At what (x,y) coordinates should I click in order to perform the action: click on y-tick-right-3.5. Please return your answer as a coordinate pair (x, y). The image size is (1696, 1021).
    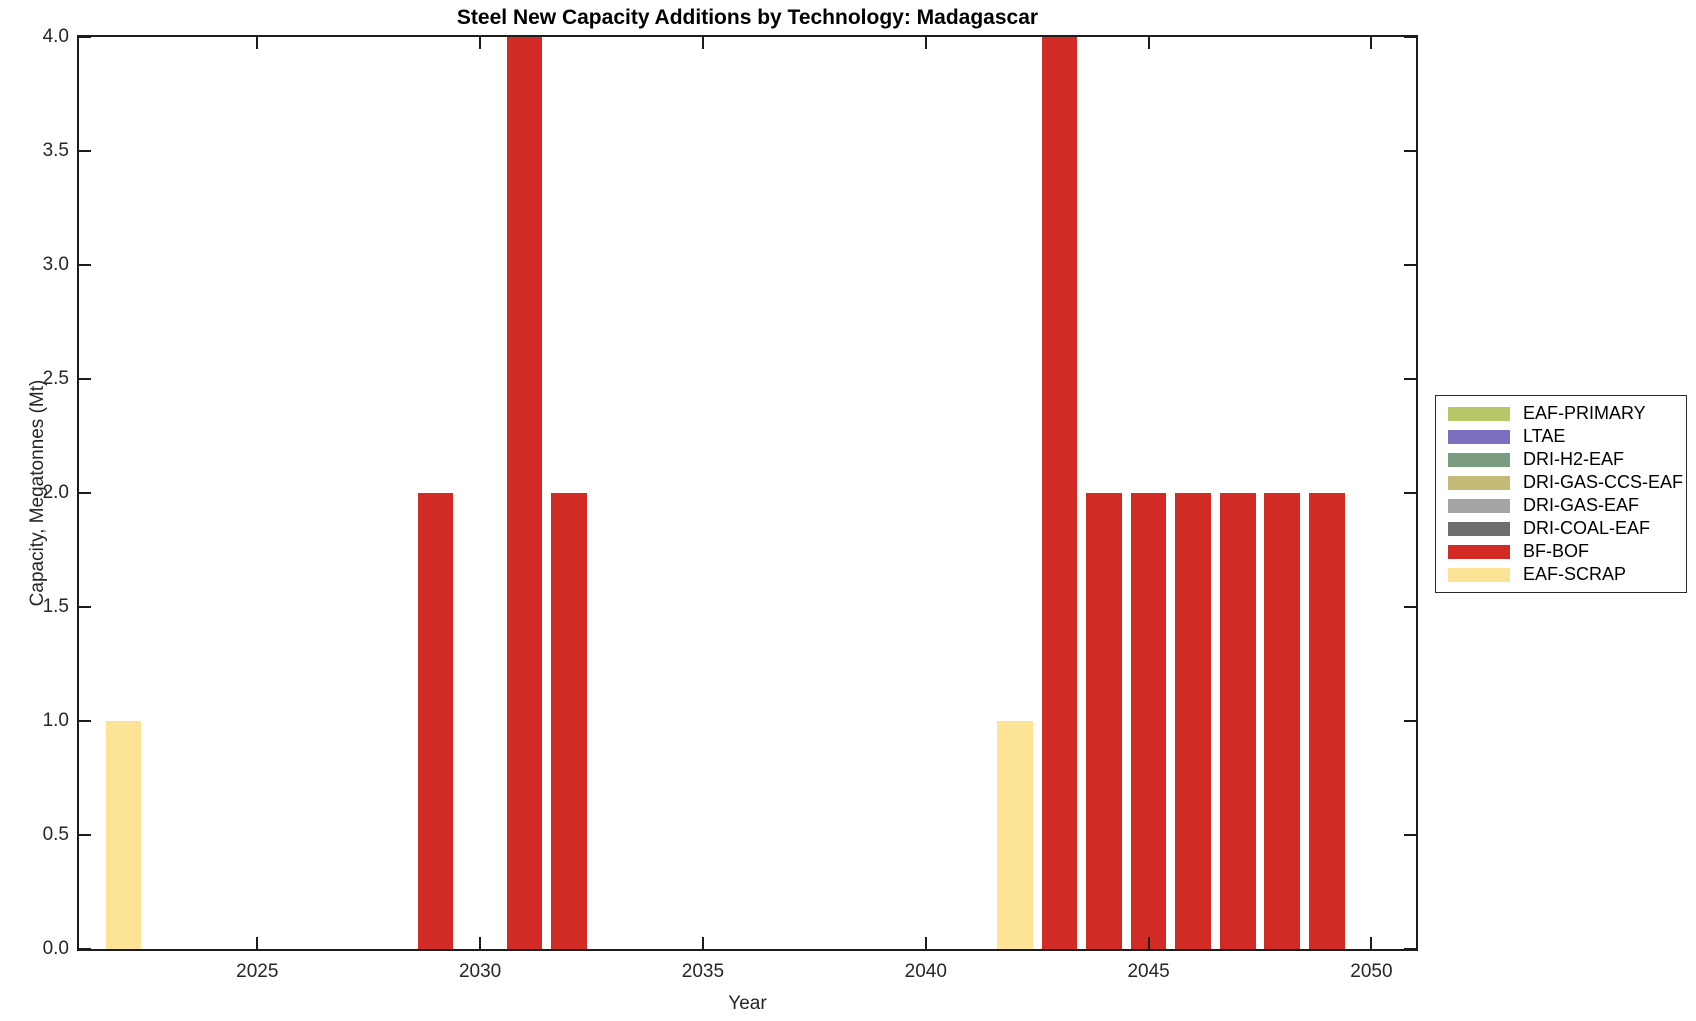
    Looking at the image, I should click on (1410, 151).